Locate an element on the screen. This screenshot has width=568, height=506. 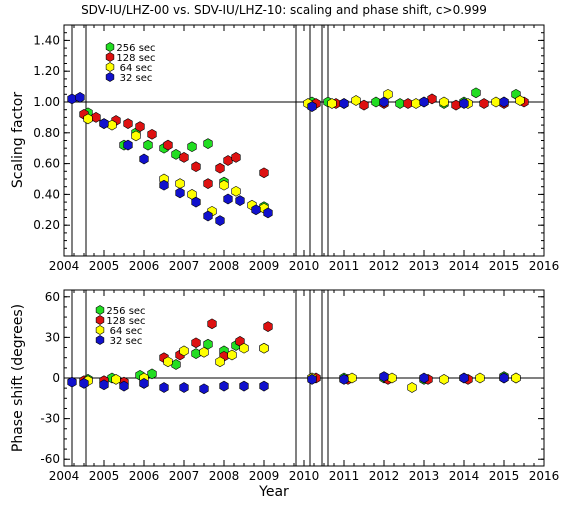
x-tick-label: 2007 is located at coordinates (184, 266).